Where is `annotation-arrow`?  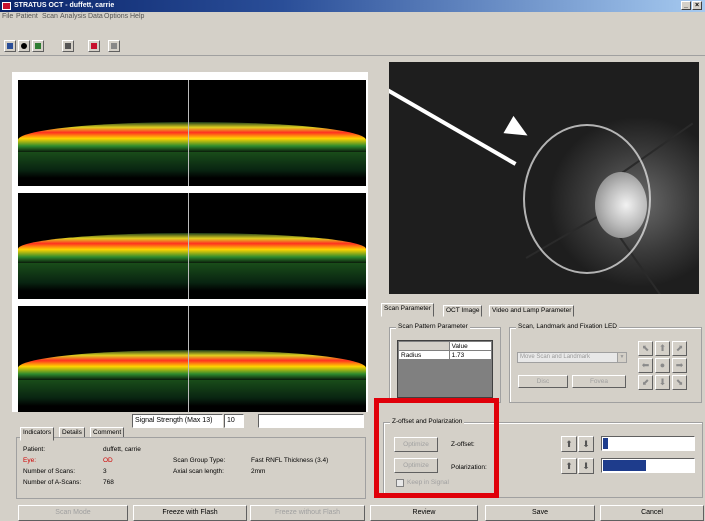 annotation-arrow is located at coordinates (453, 123).